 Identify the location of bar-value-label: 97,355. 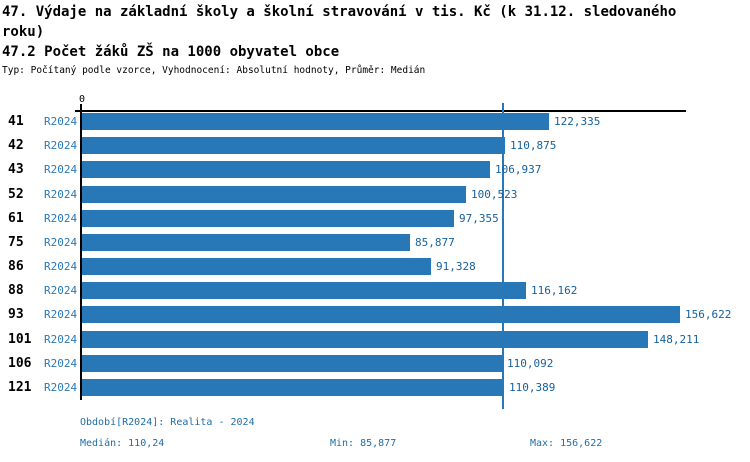
(479, 218).